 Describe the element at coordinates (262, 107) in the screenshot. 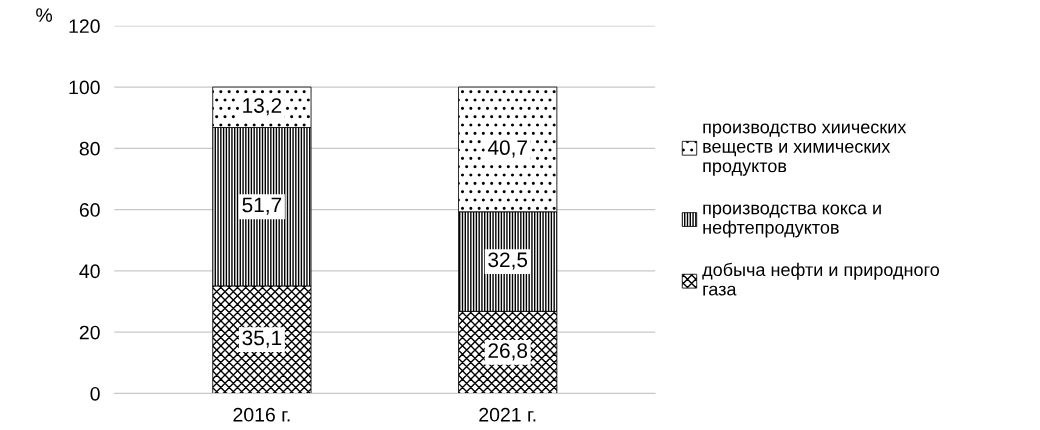

I see `text: 13,2` at that location.